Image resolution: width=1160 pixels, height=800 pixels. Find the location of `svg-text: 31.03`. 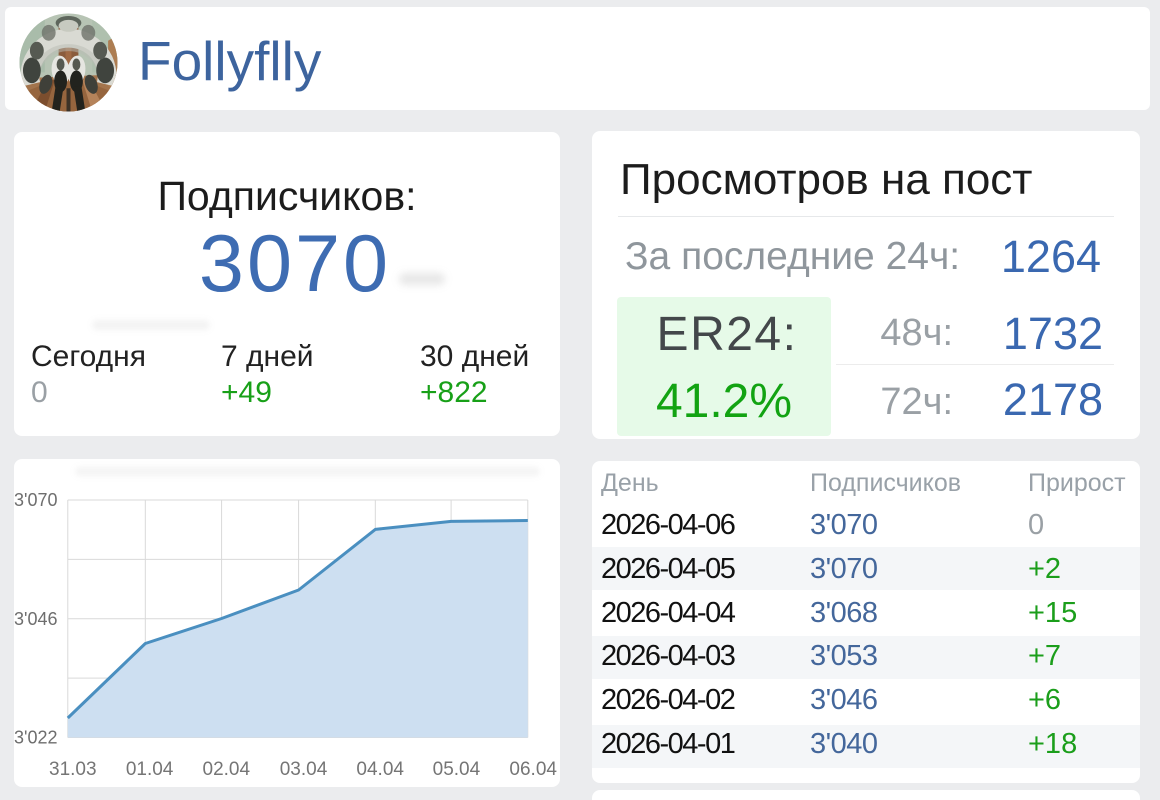

svg-text: 31.03 is located at coordinates (73, 769).